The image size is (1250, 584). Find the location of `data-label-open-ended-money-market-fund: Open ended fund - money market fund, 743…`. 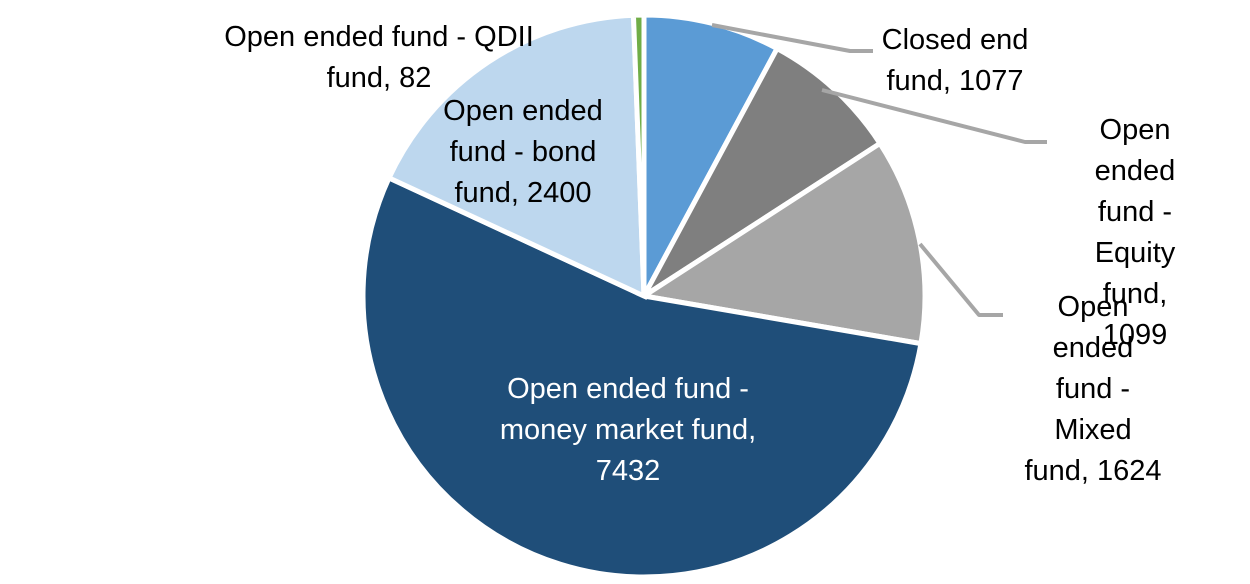

data-label-open-ended-money-market-fund: Open ended fund - money market fund, 743… is located at coordinates (628, 430).